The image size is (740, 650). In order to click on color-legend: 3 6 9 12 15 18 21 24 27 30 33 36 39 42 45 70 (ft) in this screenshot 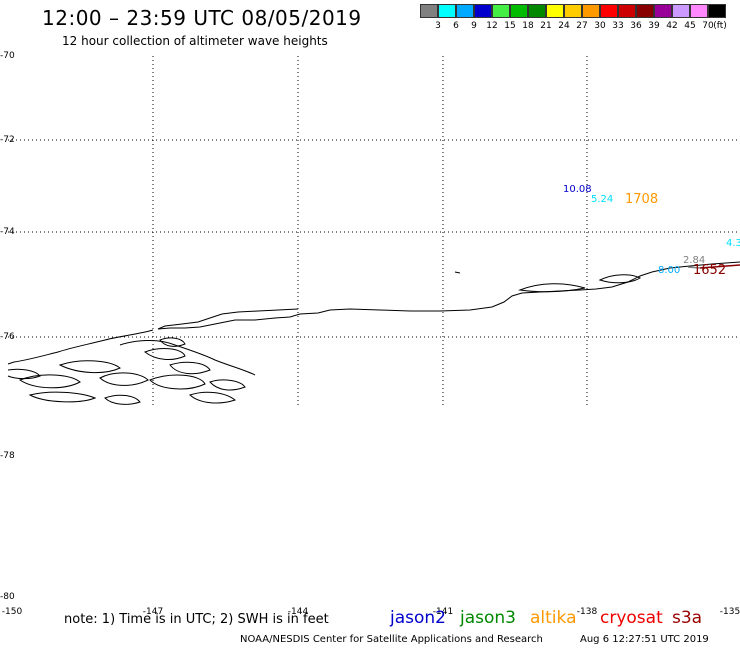, I will do `click(575, 19)`.